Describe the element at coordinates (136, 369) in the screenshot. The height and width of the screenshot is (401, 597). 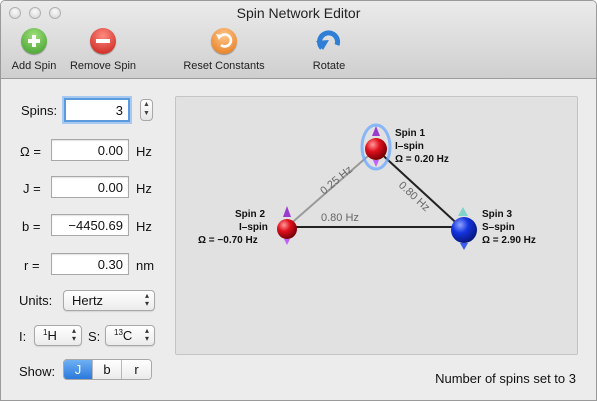
I see `show-r-segment: r` at that location.